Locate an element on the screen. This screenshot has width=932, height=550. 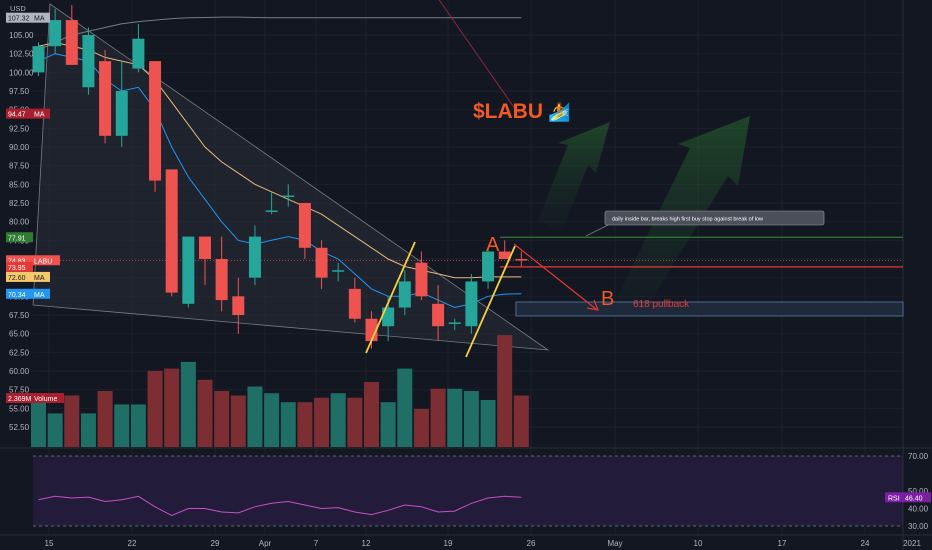
chart-title: $LABU is located at coordinates (508, 111).